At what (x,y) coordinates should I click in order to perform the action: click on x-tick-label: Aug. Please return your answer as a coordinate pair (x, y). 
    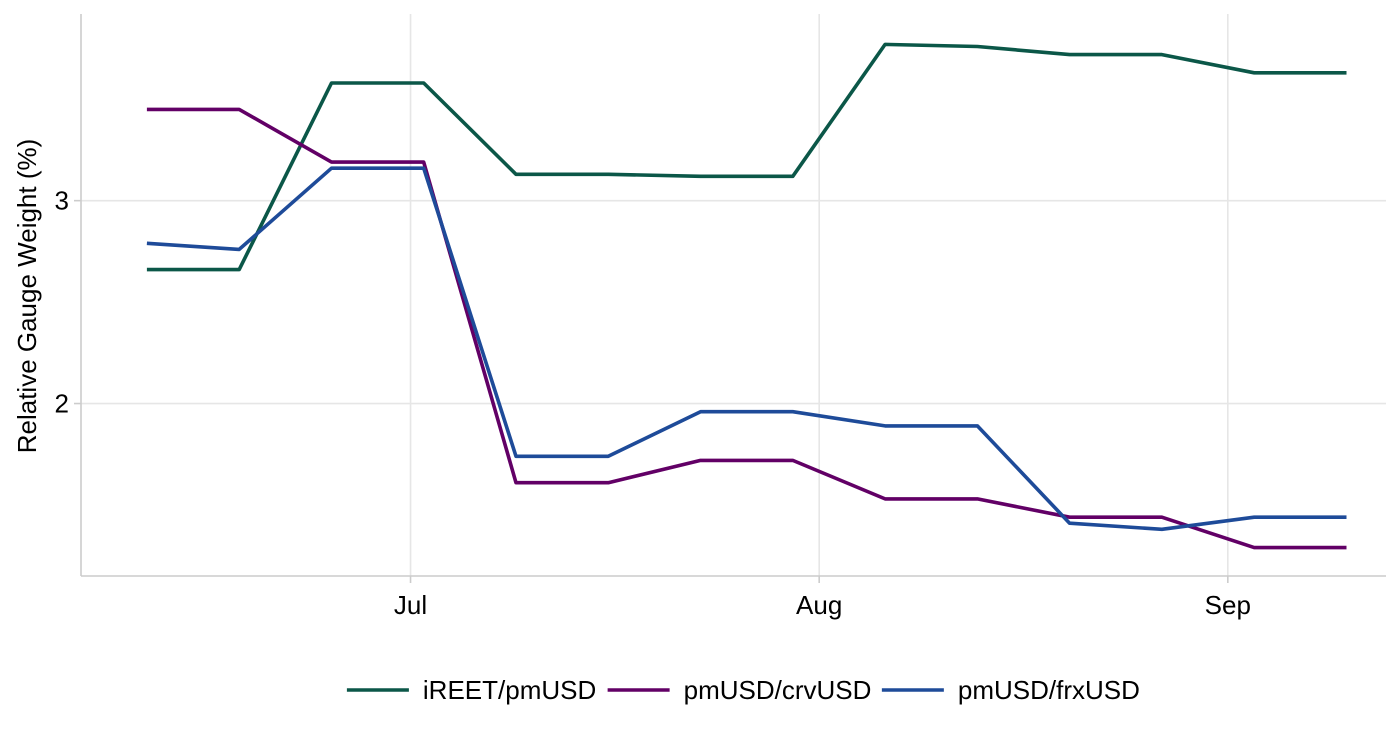
    Looking at the image, I should click on (819, 605).